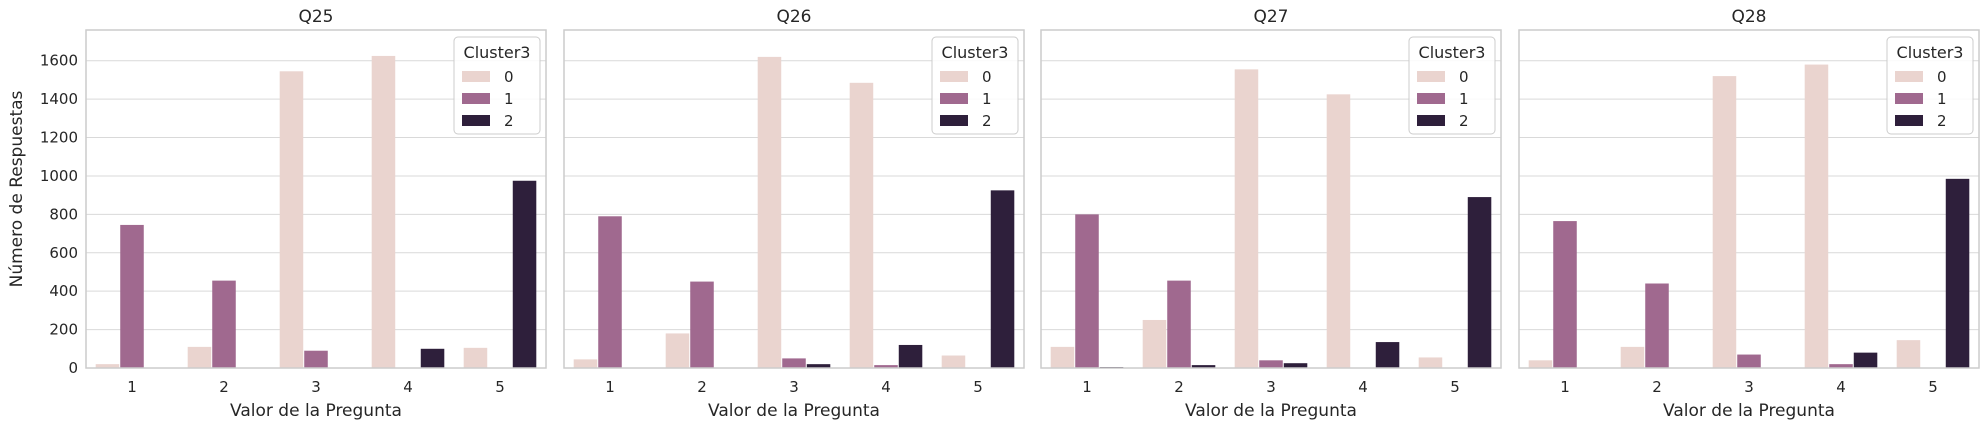 This screenshot has height=429, width=1984. I want to click on y-axis-label: Número de Respuestas, so click(17, 188).